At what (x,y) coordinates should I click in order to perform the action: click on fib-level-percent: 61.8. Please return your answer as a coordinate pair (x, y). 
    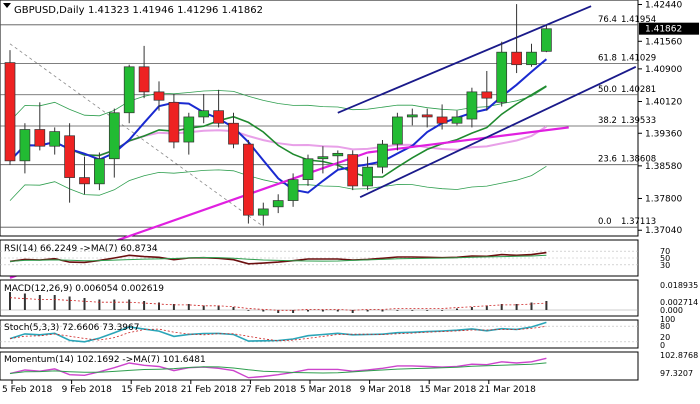
    Looking at the image, I should click on (607, 58).